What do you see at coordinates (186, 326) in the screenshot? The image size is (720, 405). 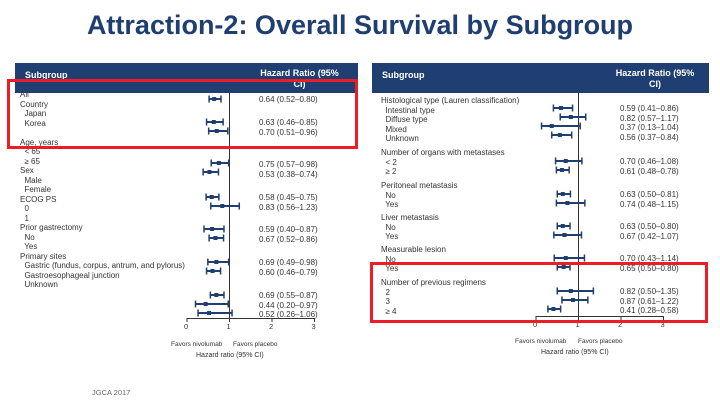 I see `left-tick-label: 0` at bounding box center [186, 326].